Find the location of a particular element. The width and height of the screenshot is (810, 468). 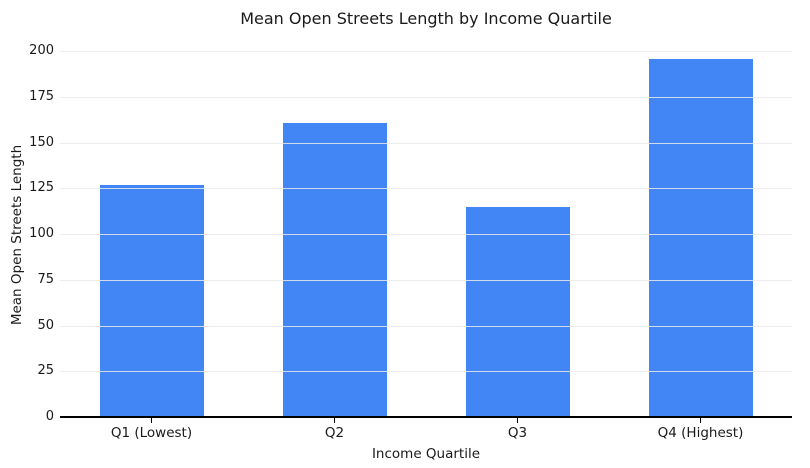

x-tick-label: Q2 is located at coordinates (334, 433).